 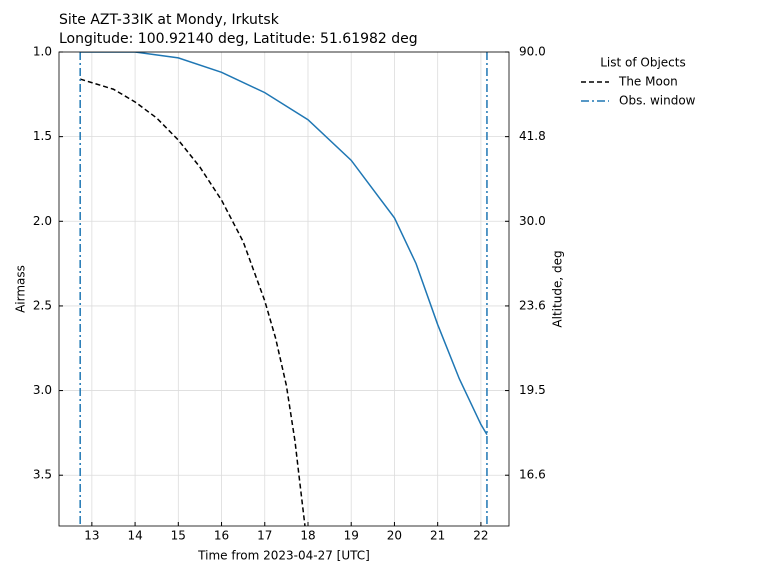 What do you see at coordinates (532, 305) in the screenshot?
I see `y2-tick-label: 23.6` at bounding box center [532, 305].